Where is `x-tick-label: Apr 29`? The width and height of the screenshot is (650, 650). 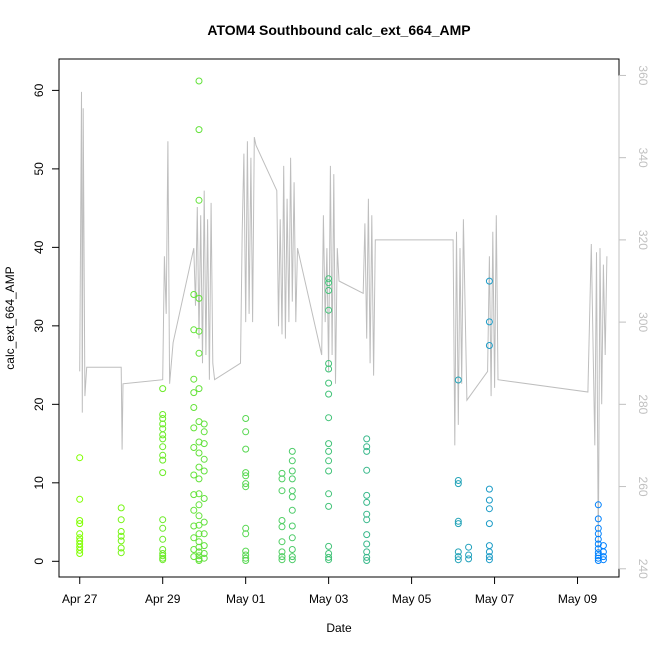 x-tick-label: Apr 29 is located at coordinates (163, 599).